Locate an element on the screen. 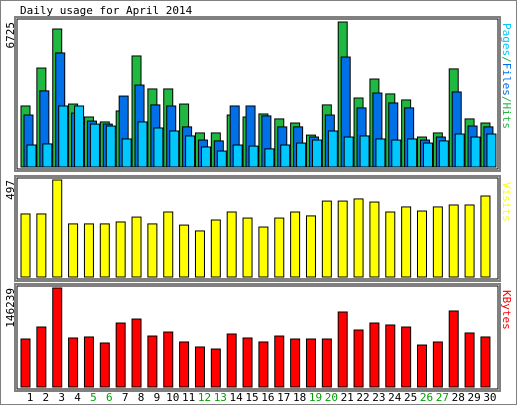 The height and width of the screenshot is (405, 517). x-tick-label: 28 is located at coordinates (458, 397).